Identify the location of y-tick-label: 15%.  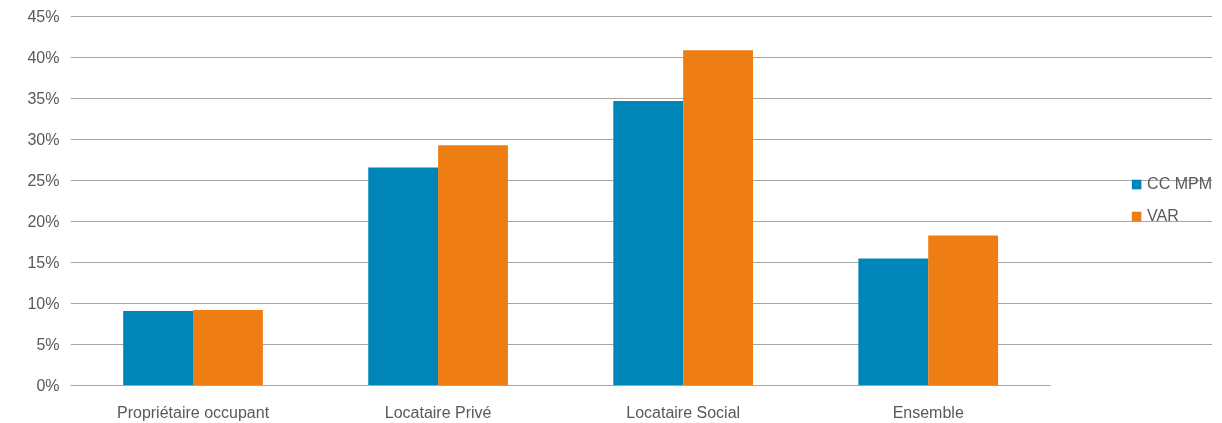
(43, 263).